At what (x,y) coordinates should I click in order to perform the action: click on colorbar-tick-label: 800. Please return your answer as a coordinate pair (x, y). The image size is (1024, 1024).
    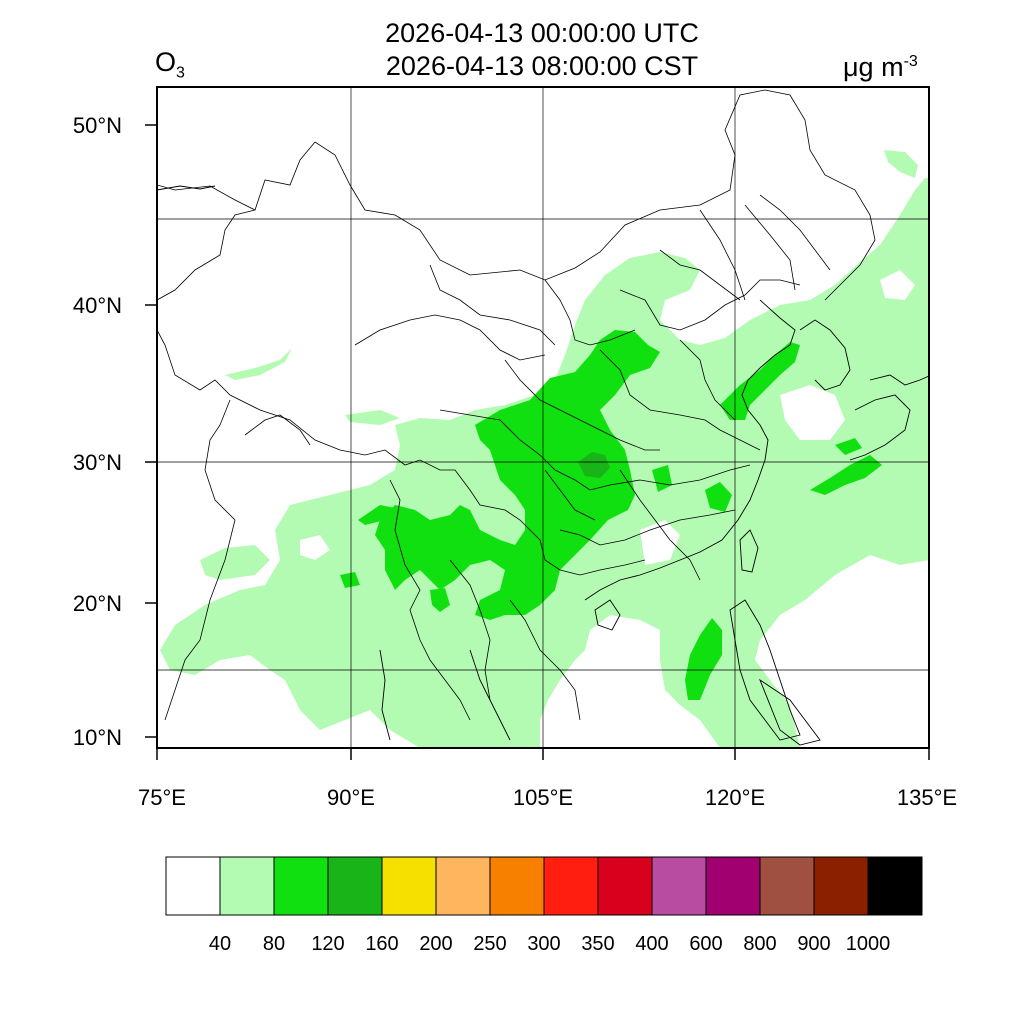
    Looking at the image, I should click on (760, 944).